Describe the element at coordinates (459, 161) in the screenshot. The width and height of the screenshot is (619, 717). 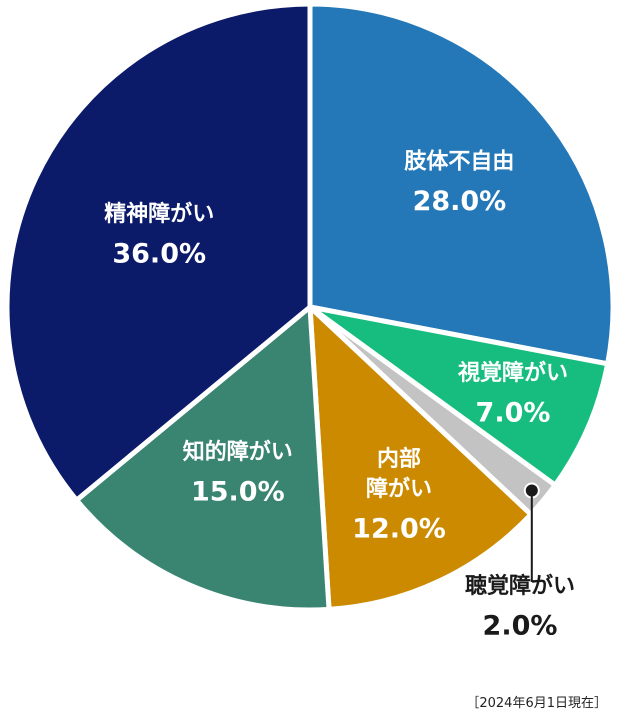
I see `slice-label-name: 肢体不自由` at that location.